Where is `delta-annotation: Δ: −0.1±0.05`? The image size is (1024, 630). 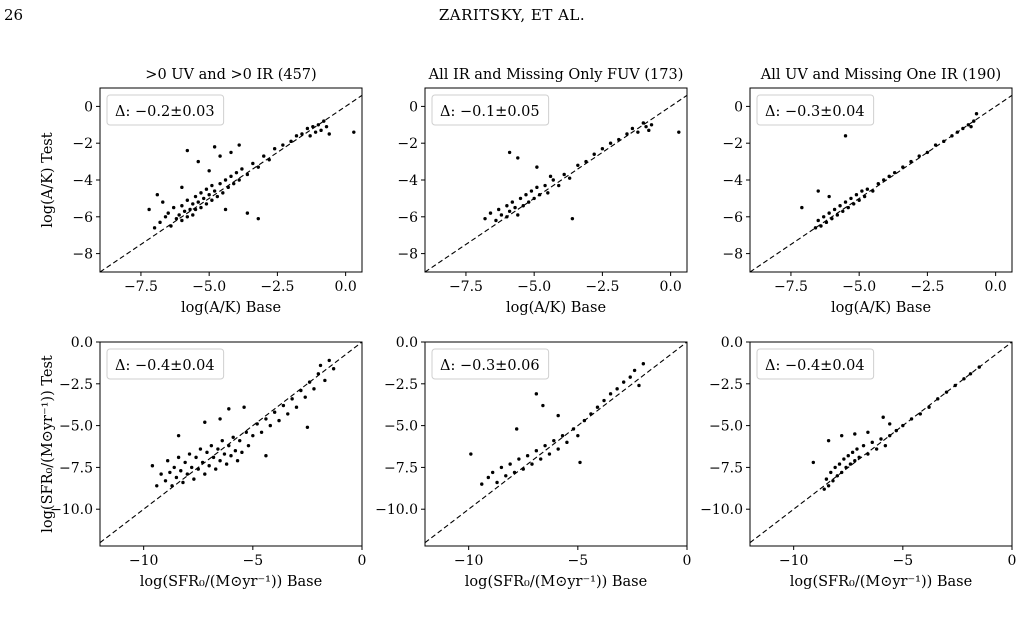 delta-annotation: Δ: −0.1±0.05 is located at coordinates (490, 110).